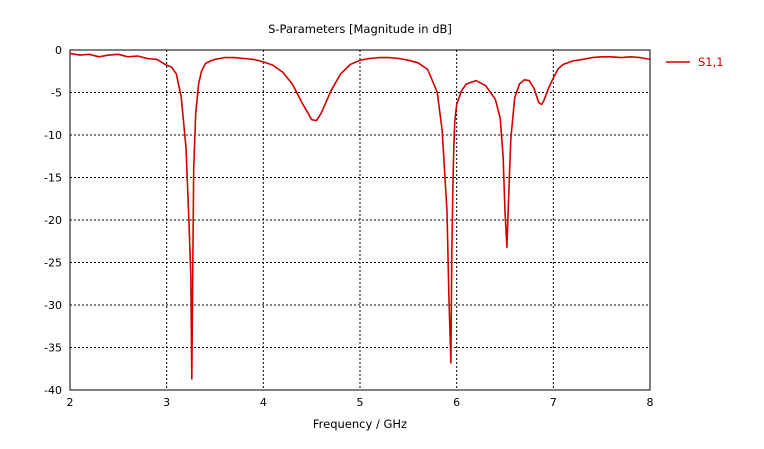 This screenshot has width=764, height=449. I want to click on chart-title: S-Parameters [Magnitude in dB], so click(360, 29).